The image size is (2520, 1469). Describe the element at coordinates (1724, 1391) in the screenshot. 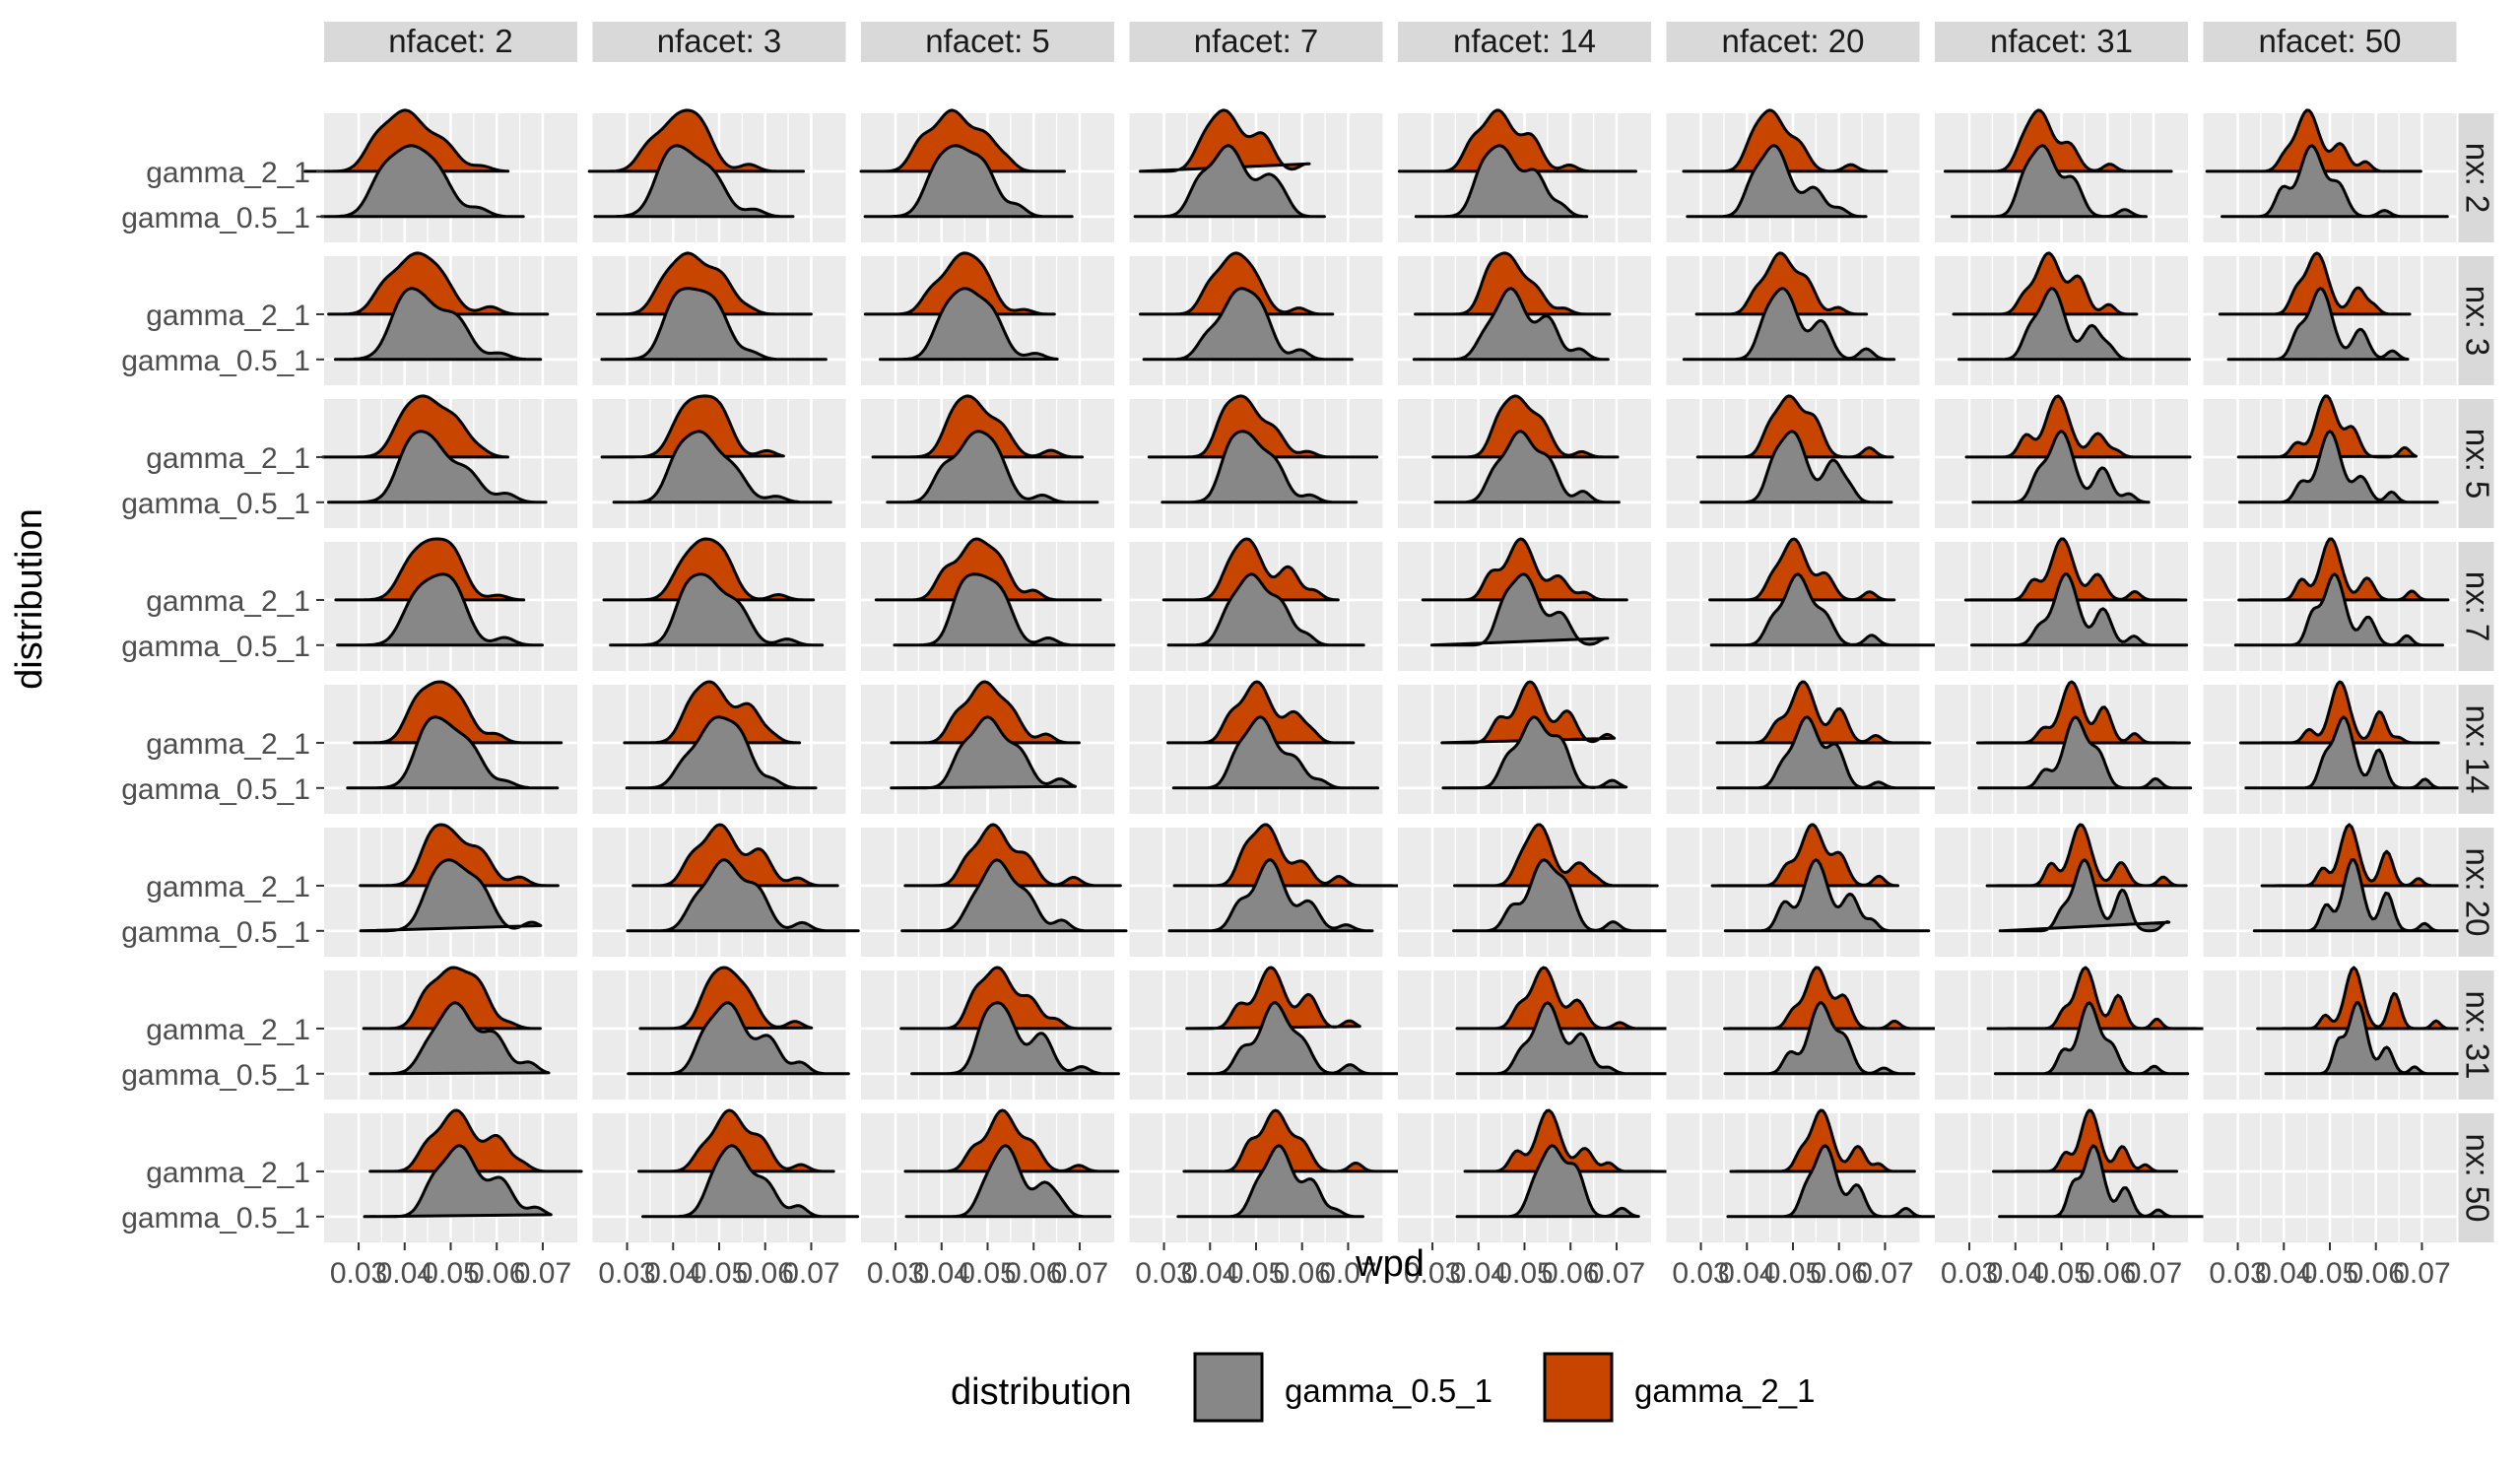

I see `legend-label-gamma-2-1: gamma_2_1` at that location.